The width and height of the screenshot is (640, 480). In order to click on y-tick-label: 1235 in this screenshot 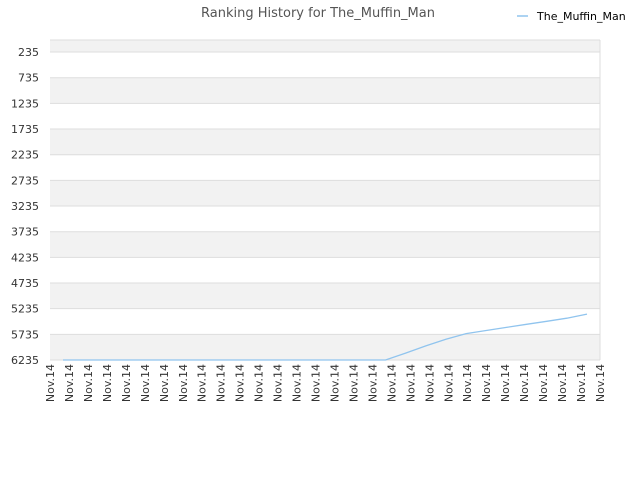, I will do `click(25, 103)`.